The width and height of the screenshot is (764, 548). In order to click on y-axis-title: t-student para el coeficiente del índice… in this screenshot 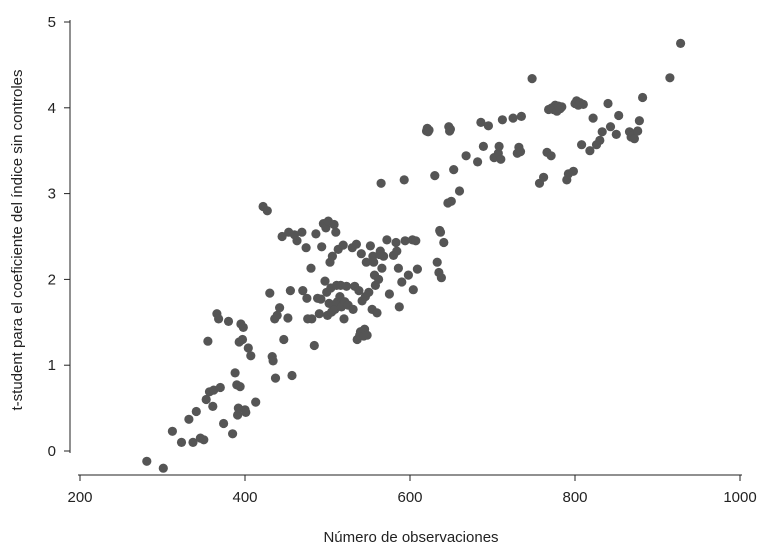, I will do `click(17, 239)`.